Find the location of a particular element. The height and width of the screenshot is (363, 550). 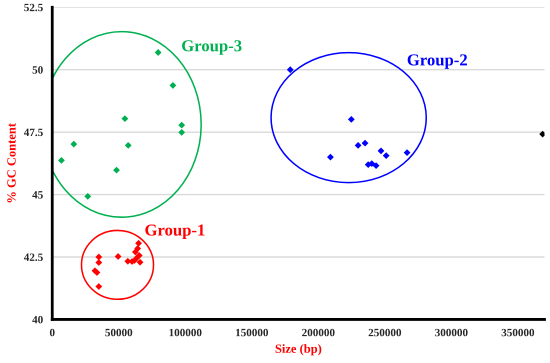

x-tick-label: 50000 is located at coordinates (118, 332).